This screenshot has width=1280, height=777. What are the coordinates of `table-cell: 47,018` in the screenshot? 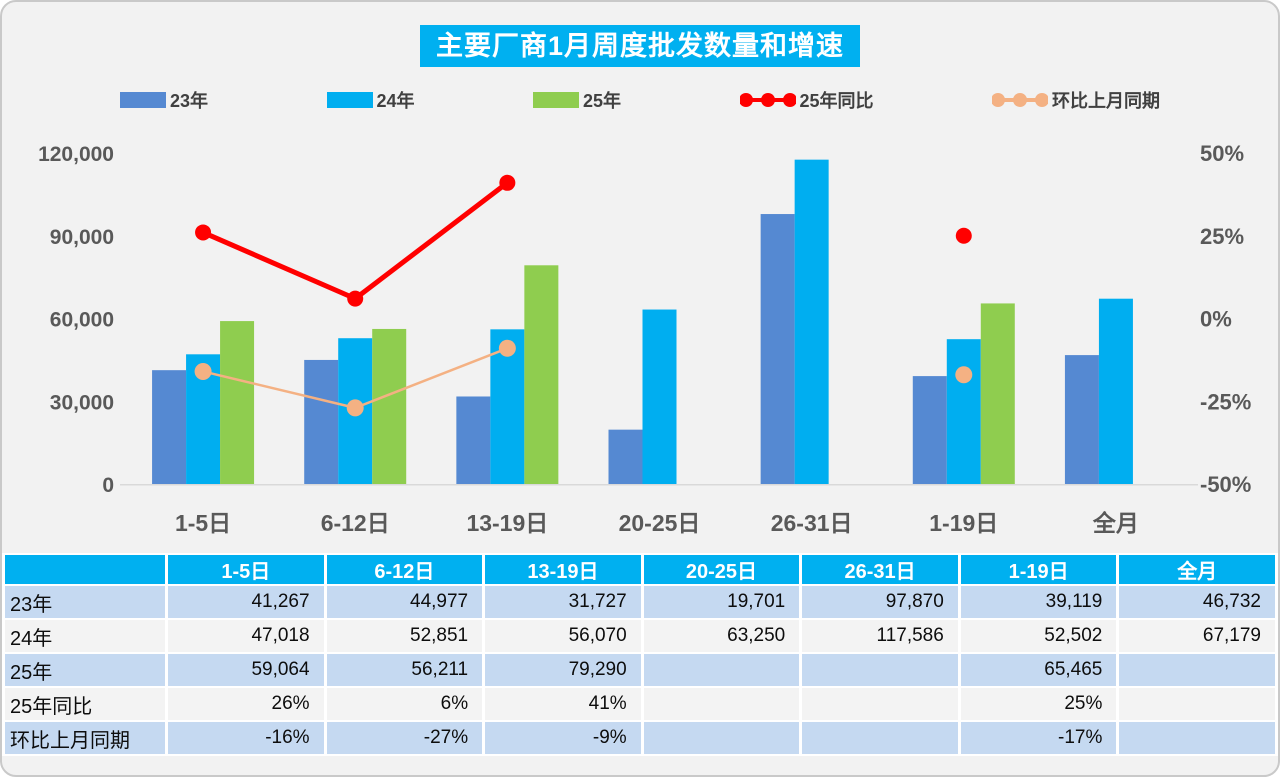 It's located at (246, 636).